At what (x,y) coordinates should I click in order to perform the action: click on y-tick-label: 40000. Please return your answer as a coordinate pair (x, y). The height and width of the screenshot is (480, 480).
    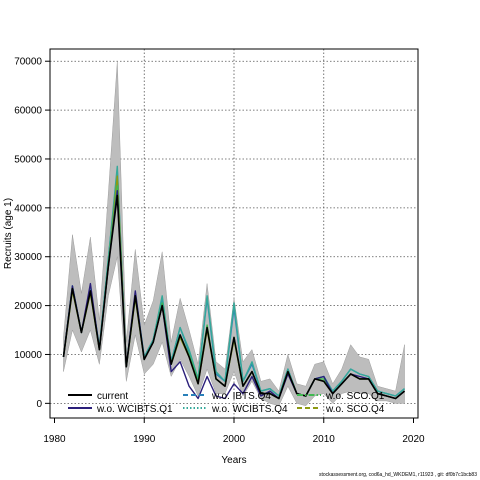
    Looking at the image, I should click on (28, 208).